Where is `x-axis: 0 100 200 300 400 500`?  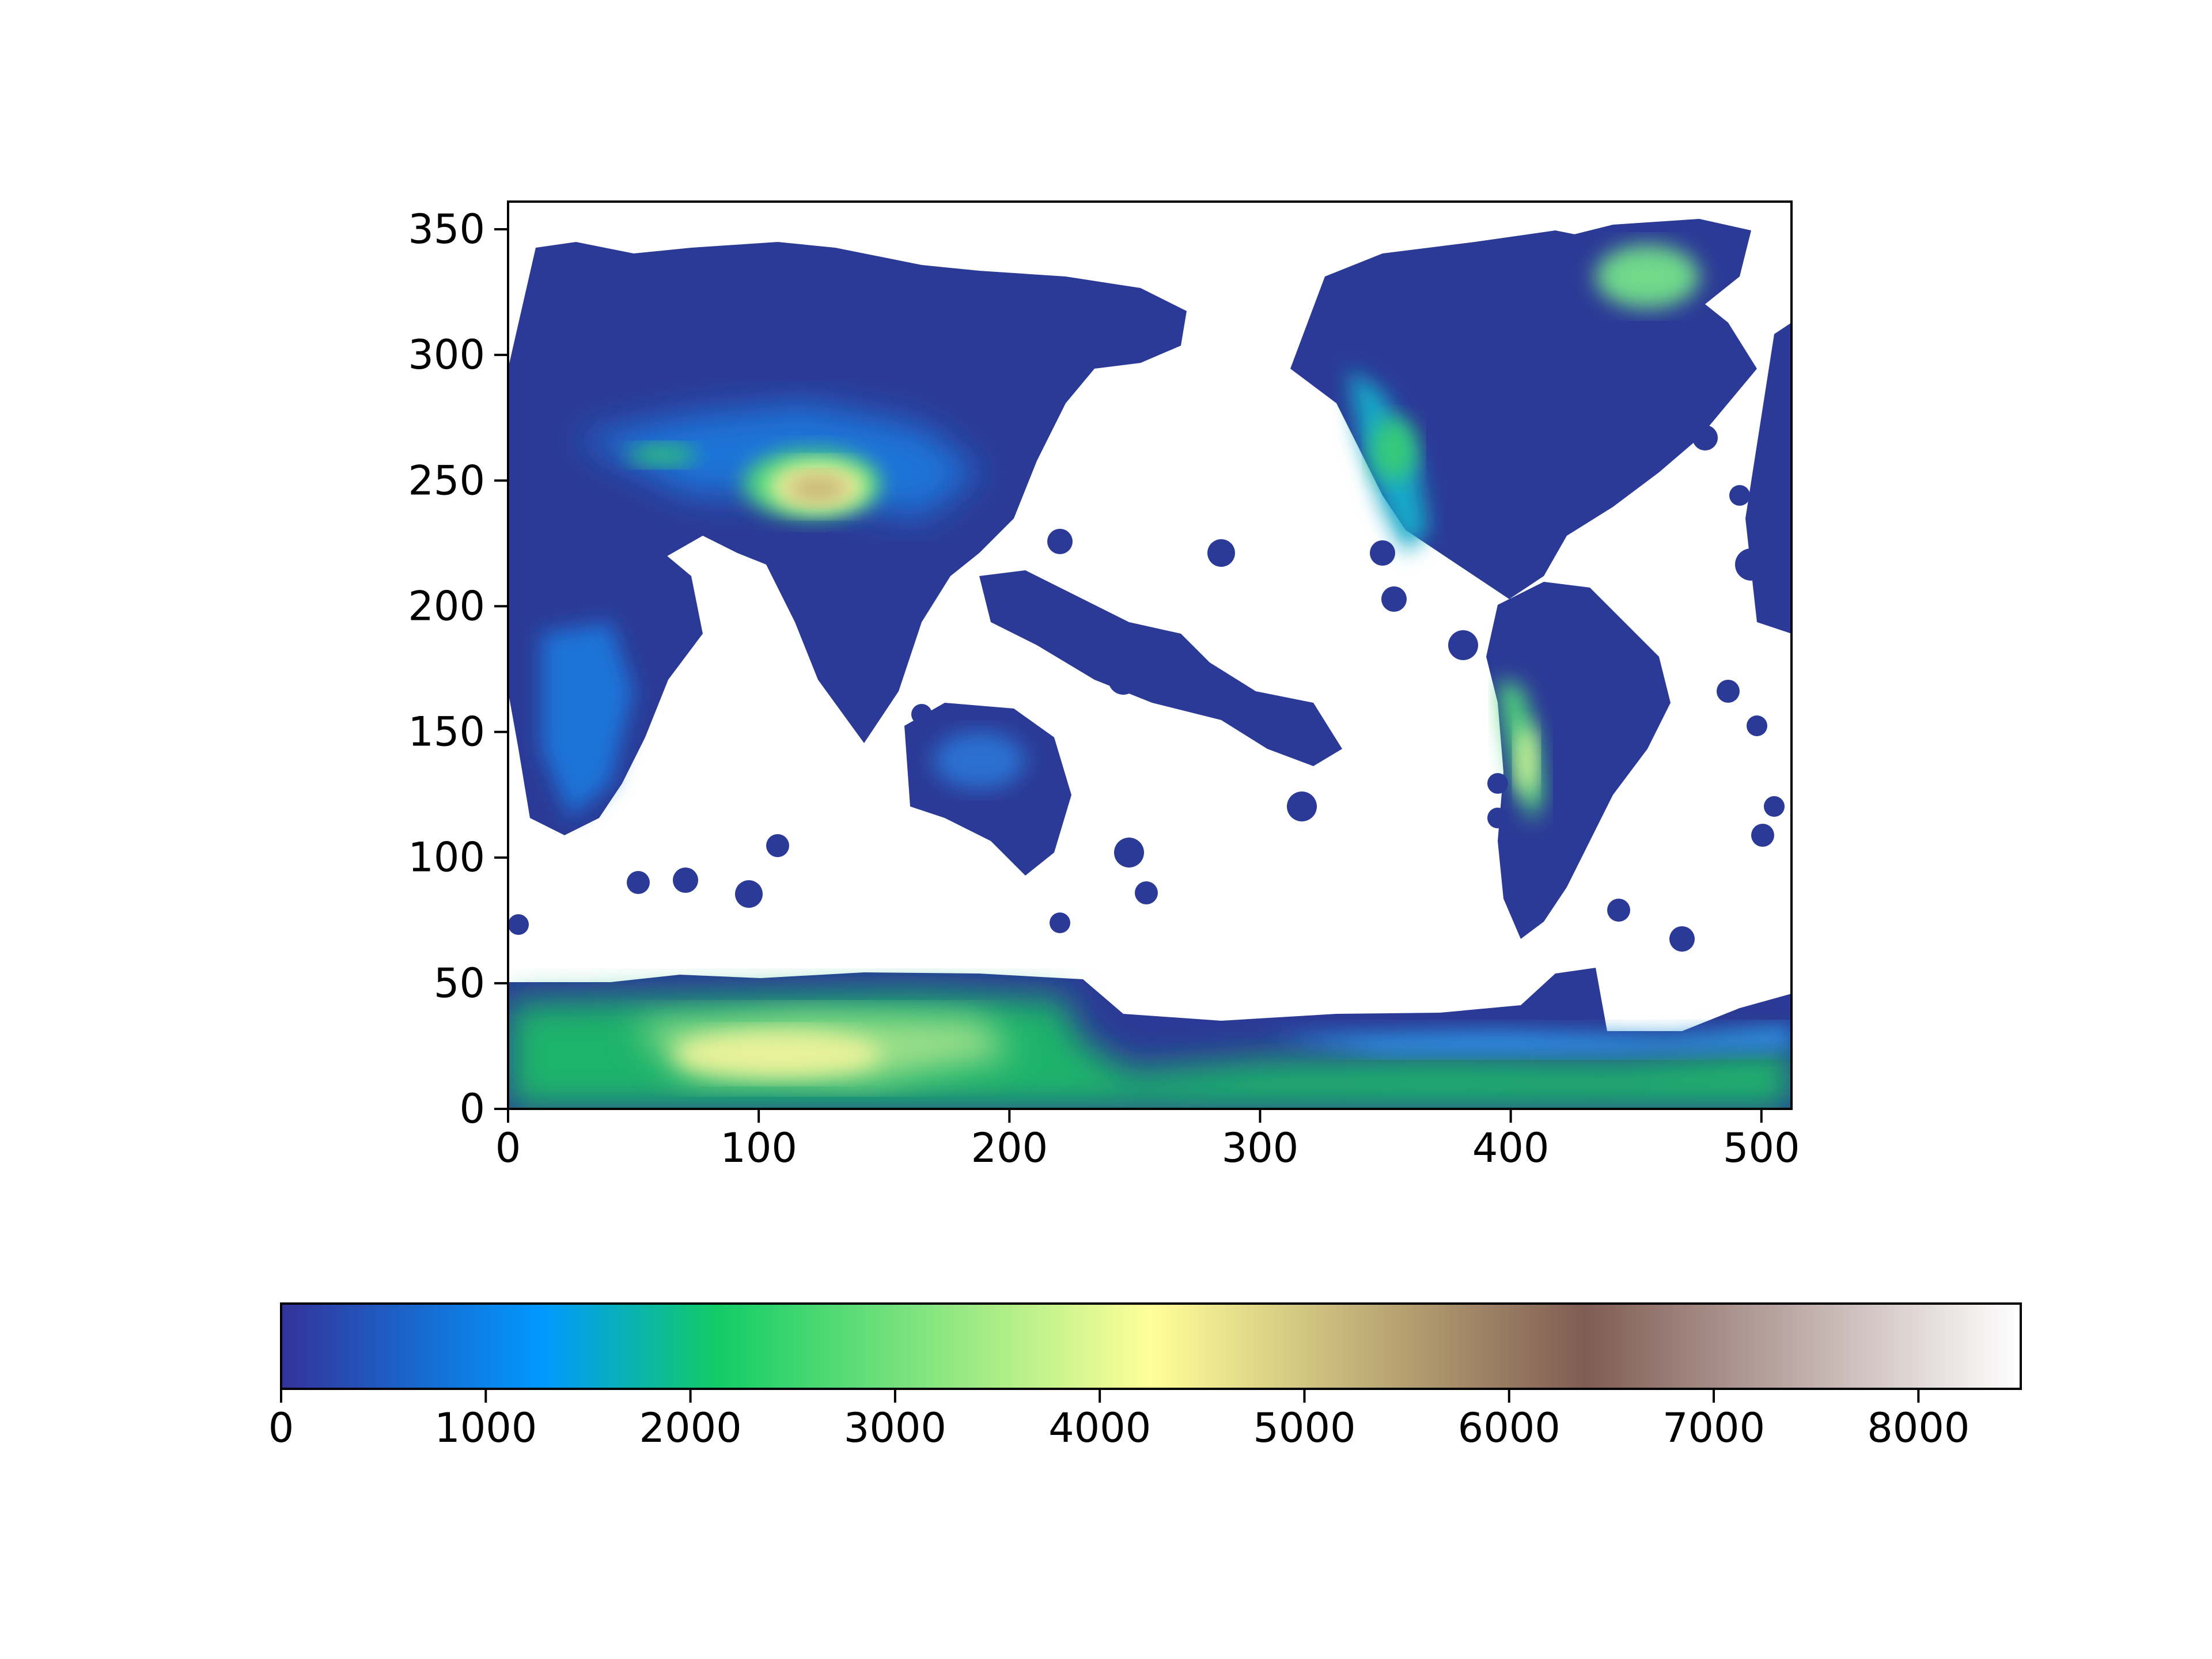 x-axis: 0 100 200 300 400 500 is located at coordinates (1147, 1140).